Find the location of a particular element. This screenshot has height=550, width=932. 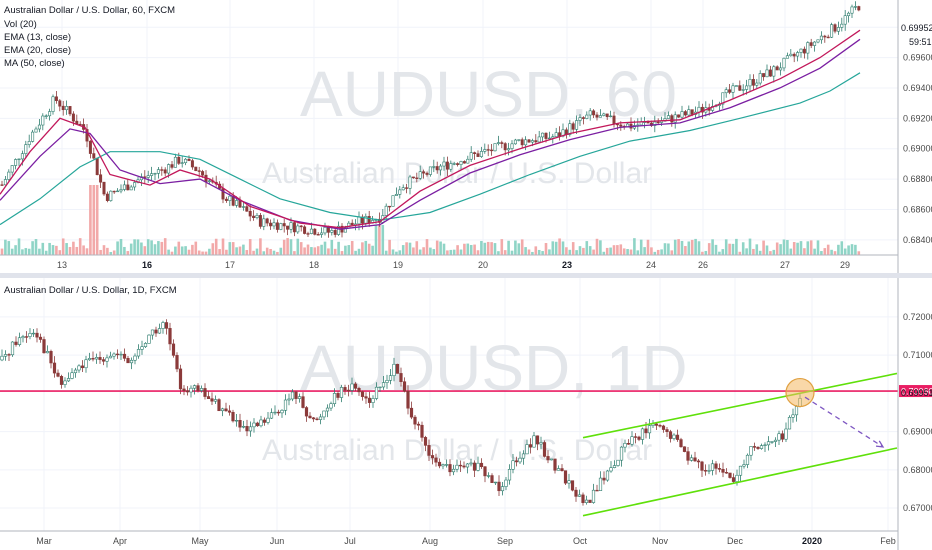

hourly-time-axis: 13 16 17 18 19 20 23 24 26 27 29 is located at coordinates (453, 265).